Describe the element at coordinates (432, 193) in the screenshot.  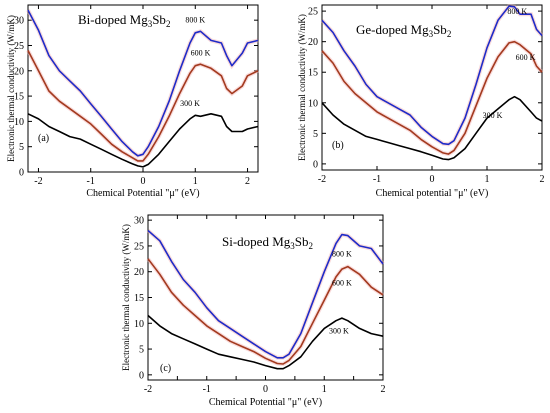
I see `x-axis-label: Chemical potential "μ" (eV)` at that location.